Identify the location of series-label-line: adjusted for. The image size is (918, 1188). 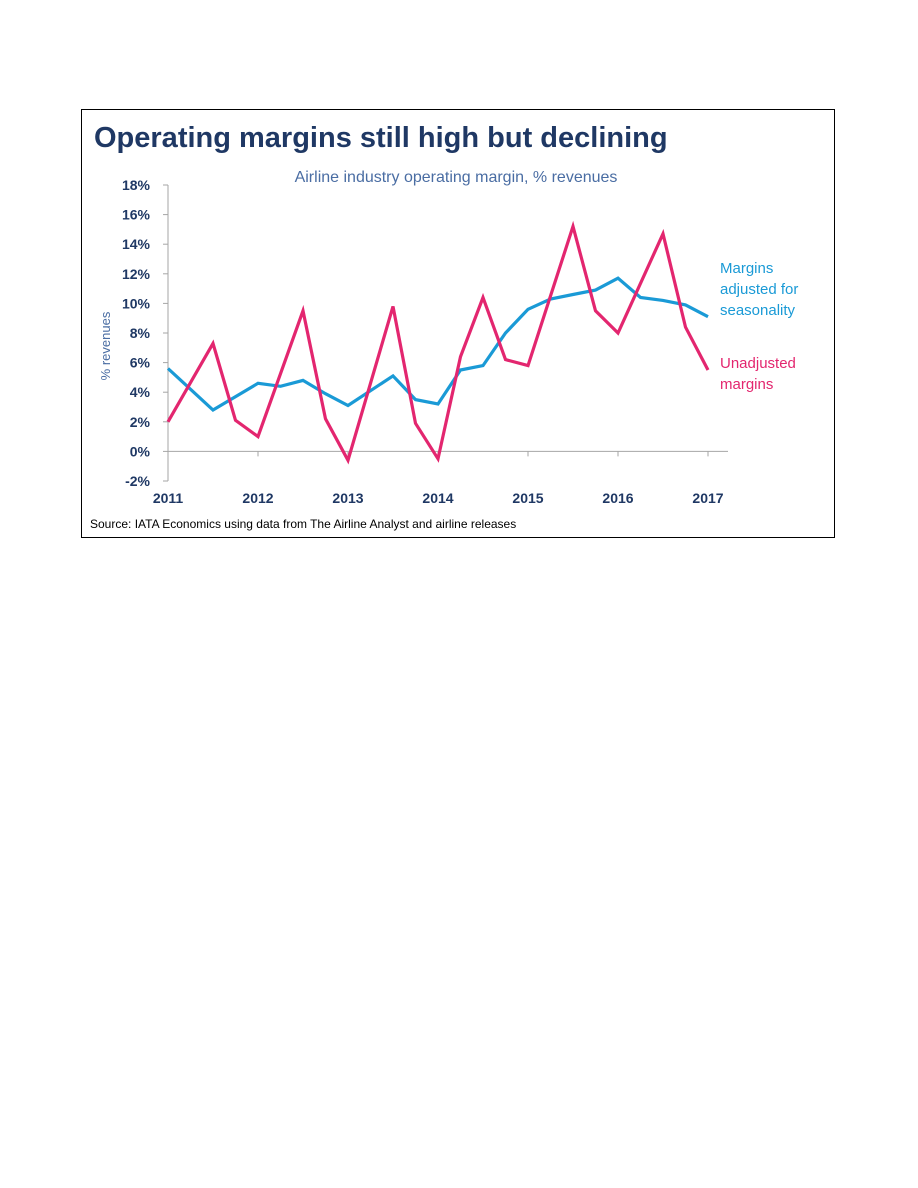
(759, 289).